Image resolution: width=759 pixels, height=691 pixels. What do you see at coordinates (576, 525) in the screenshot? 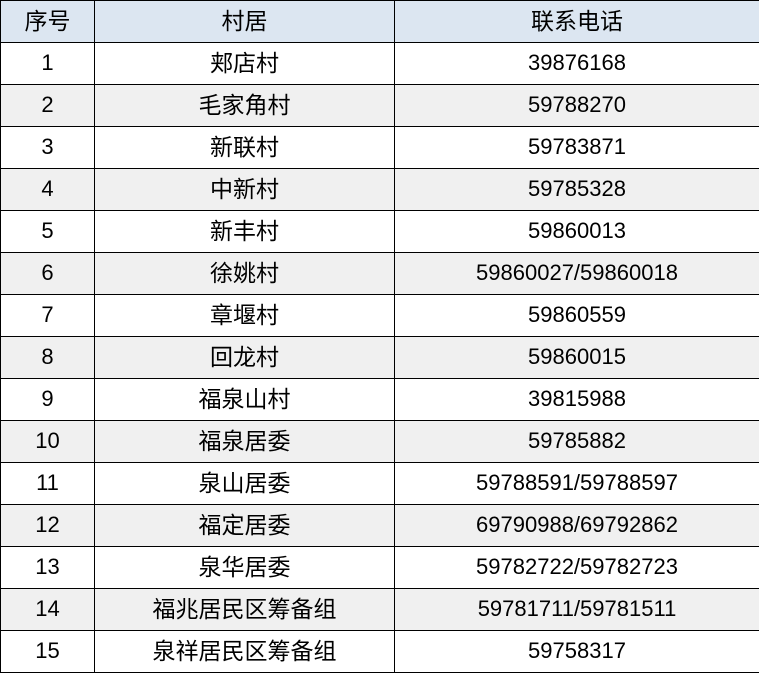
I see `cell-phone: 69790988/69792862` at bounding box center [576, 525].